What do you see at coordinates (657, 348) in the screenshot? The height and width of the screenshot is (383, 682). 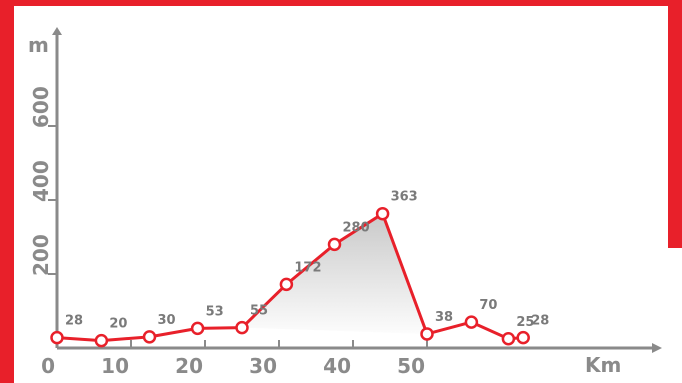 I see `x-axis-arrow` at bounding box center [657, 348].